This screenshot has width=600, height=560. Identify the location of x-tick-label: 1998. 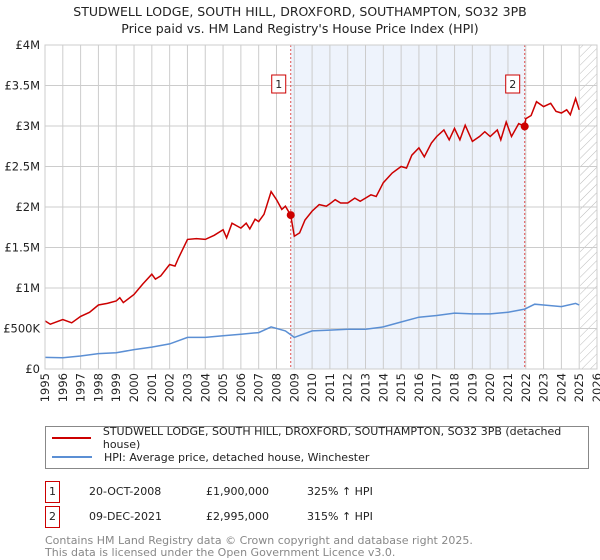
(98, 387).